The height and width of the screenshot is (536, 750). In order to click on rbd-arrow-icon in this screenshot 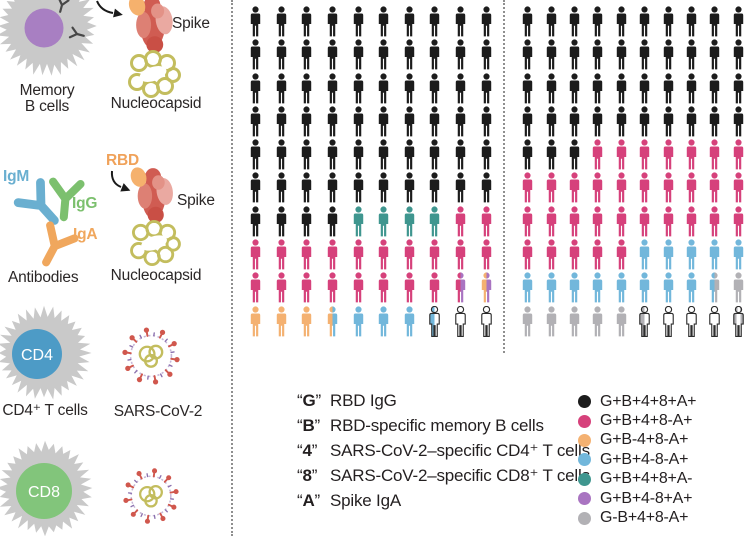, I will do `click(120, 181)`.